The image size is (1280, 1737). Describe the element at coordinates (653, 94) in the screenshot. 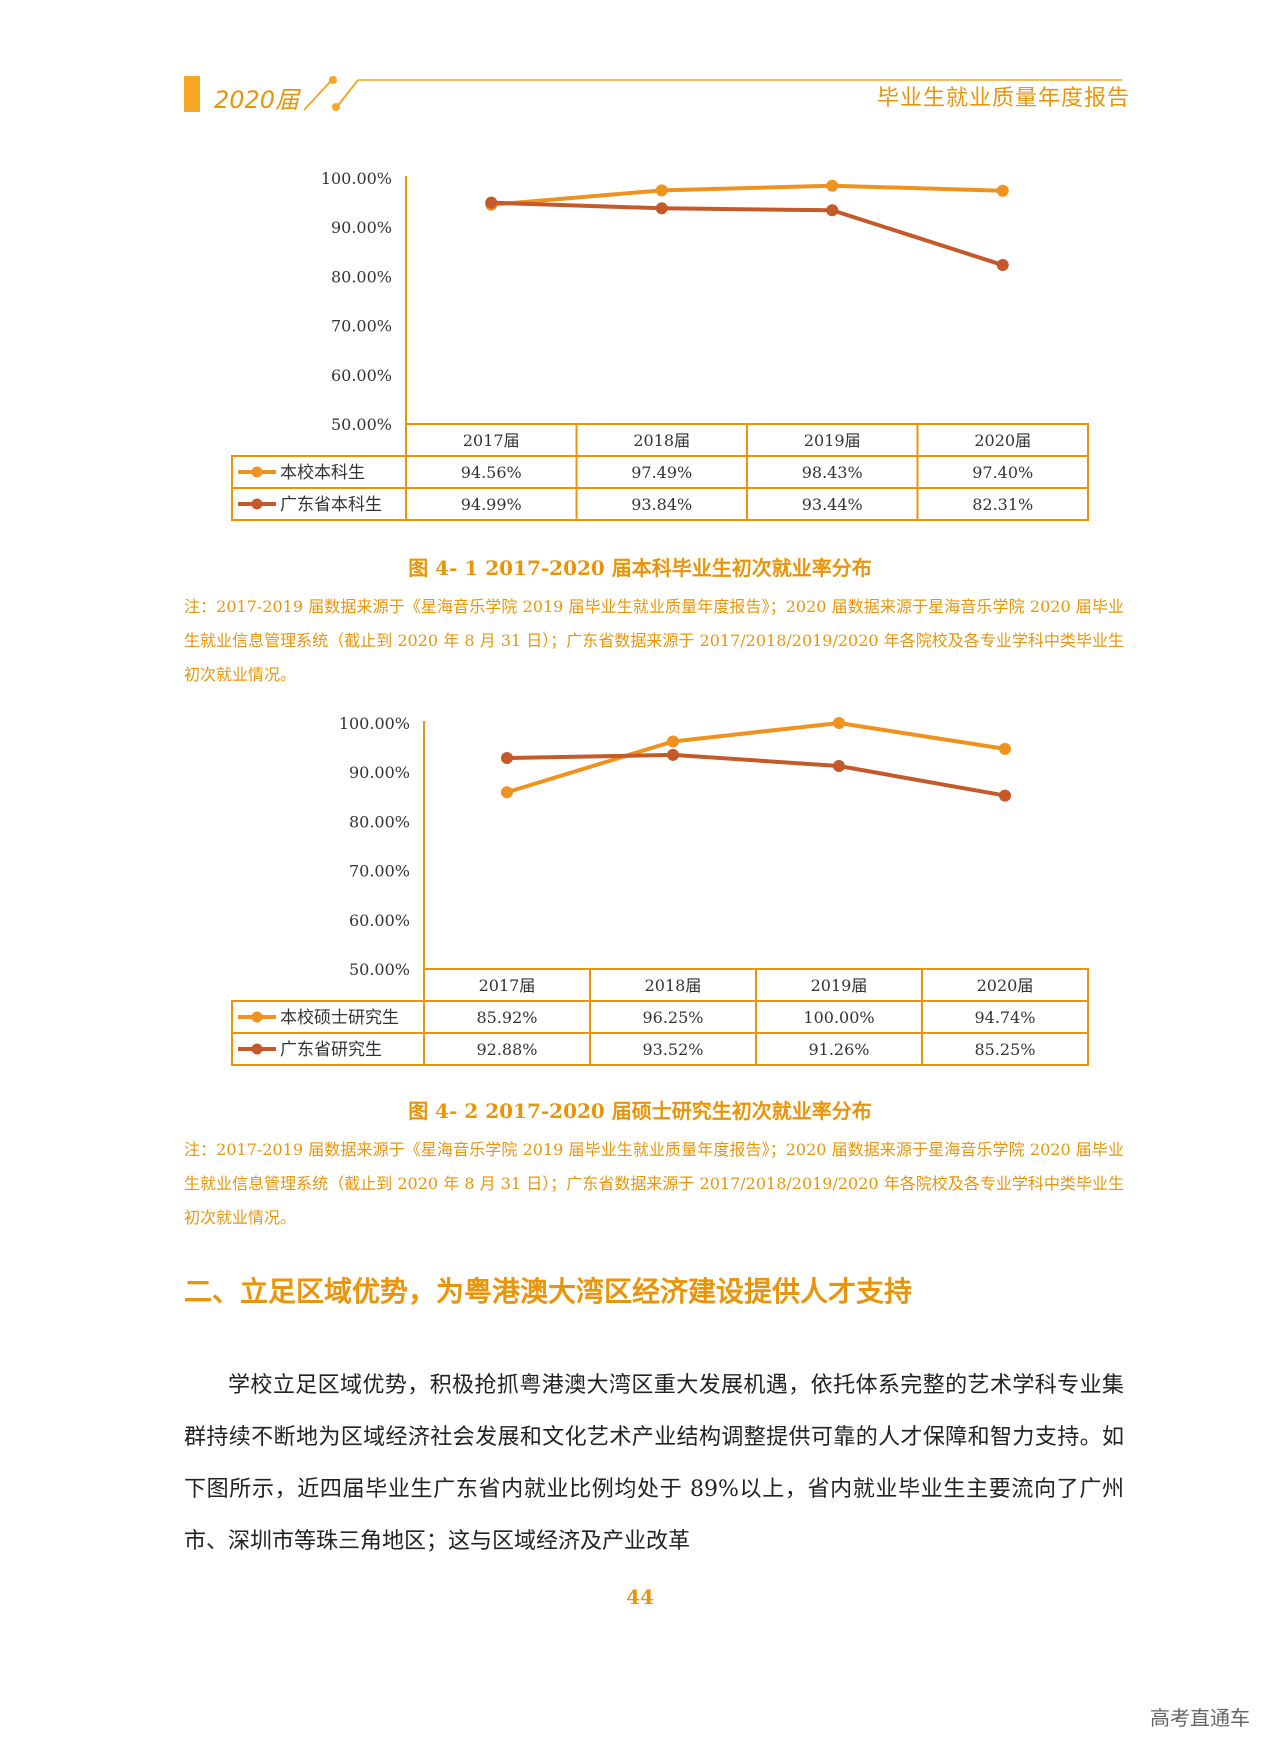

I see `header-decoration` at that location.